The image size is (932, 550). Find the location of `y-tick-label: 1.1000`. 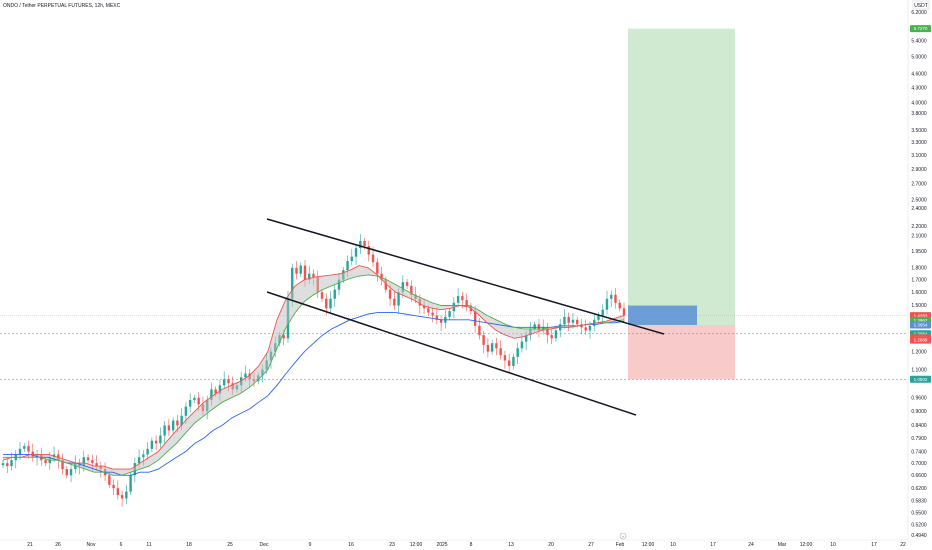

y-tick-label: 1.1000 is located at coordinates (919, 370).